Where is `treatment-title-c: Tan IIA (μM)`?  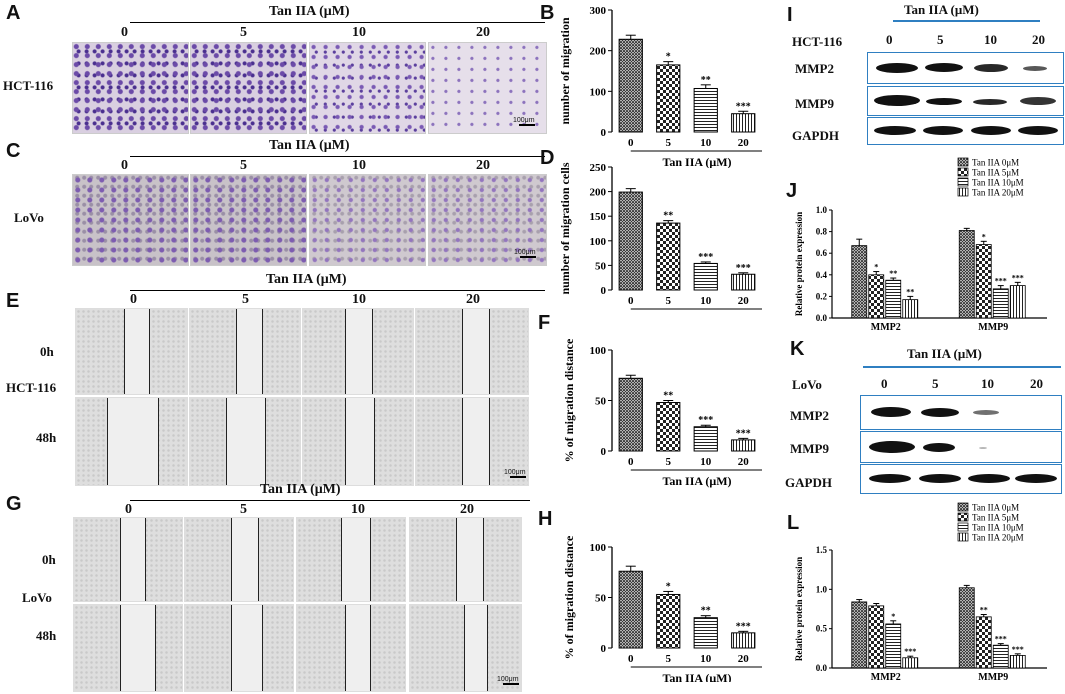 treatment-title-c: Tan IIA (μM) is located at coordinates (309, 145).